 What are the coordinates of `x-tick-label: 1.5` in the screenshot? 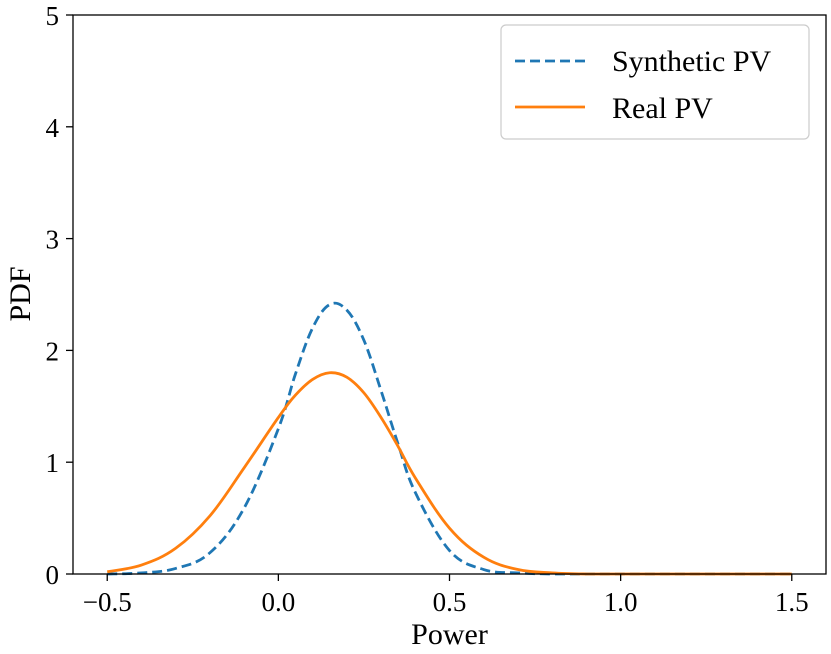 It's located at (792, 602).